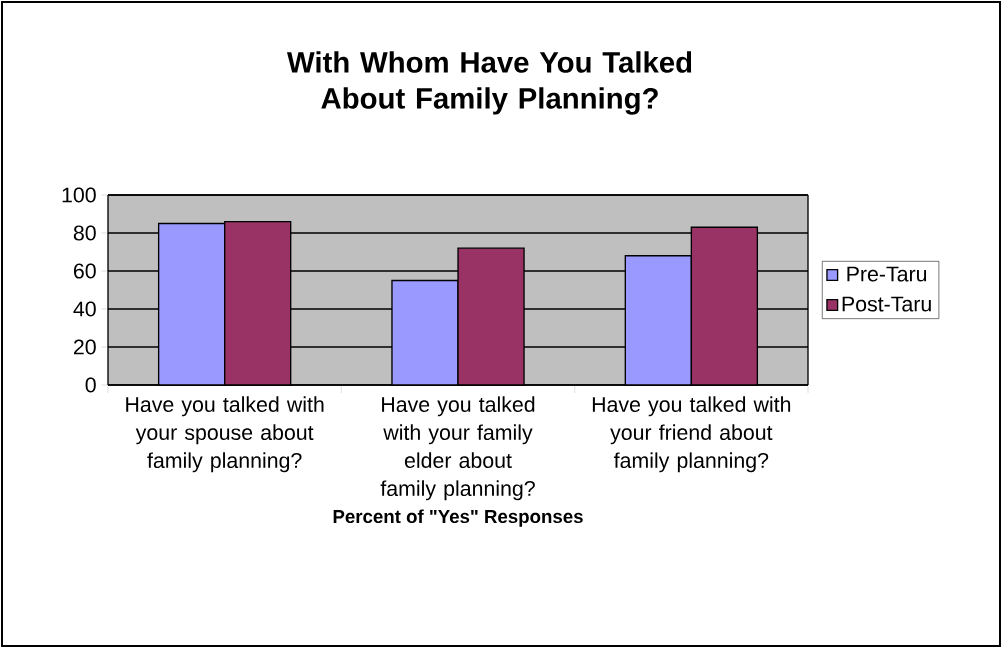 Image resolution: width=1002 pixels, height=648 pixels. What do you see at coordinates (489, 83) in the screenshot?
I see `chart-title: With Whom Have You Talked About Family Planning?` at bounding box center [489, 83].